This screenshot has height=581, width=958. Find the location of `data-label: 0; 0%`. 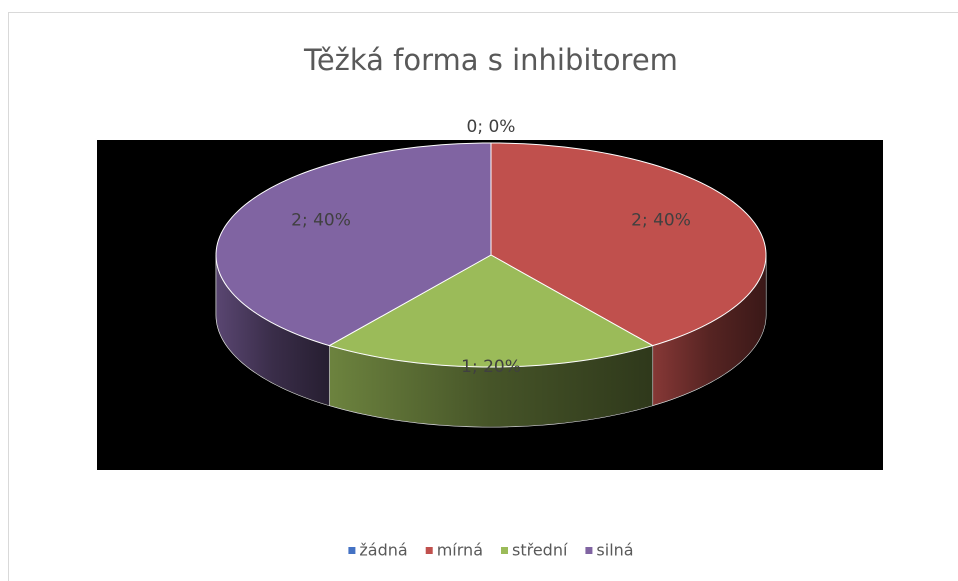

data-label: 0; 0% is located at coordinates (491, 127).